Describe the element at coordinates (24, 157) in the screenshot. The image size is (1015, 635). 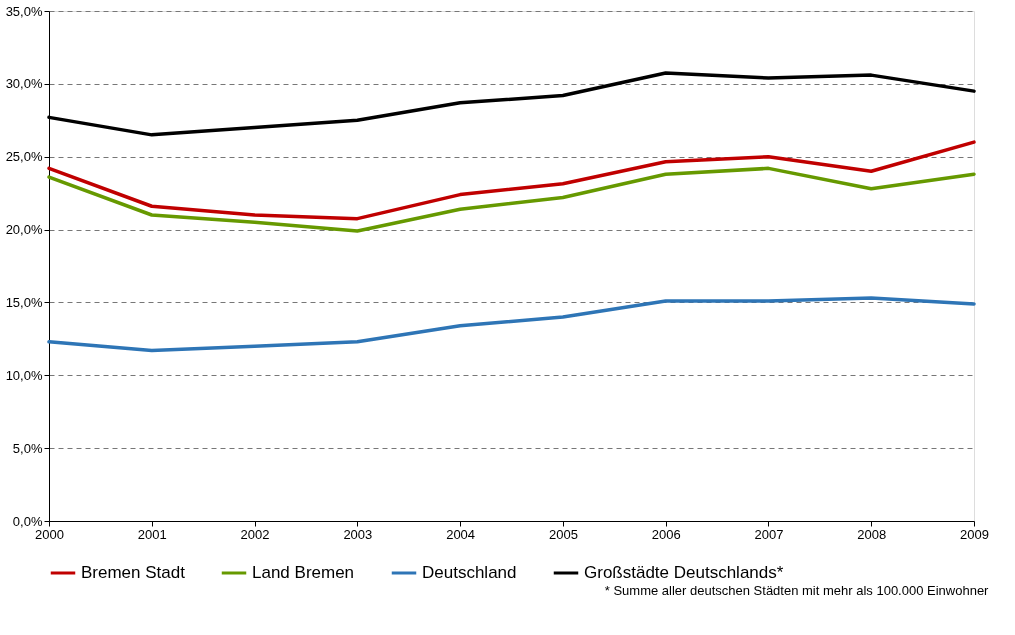
I see `y-tick-label: 25,0%` at that location.